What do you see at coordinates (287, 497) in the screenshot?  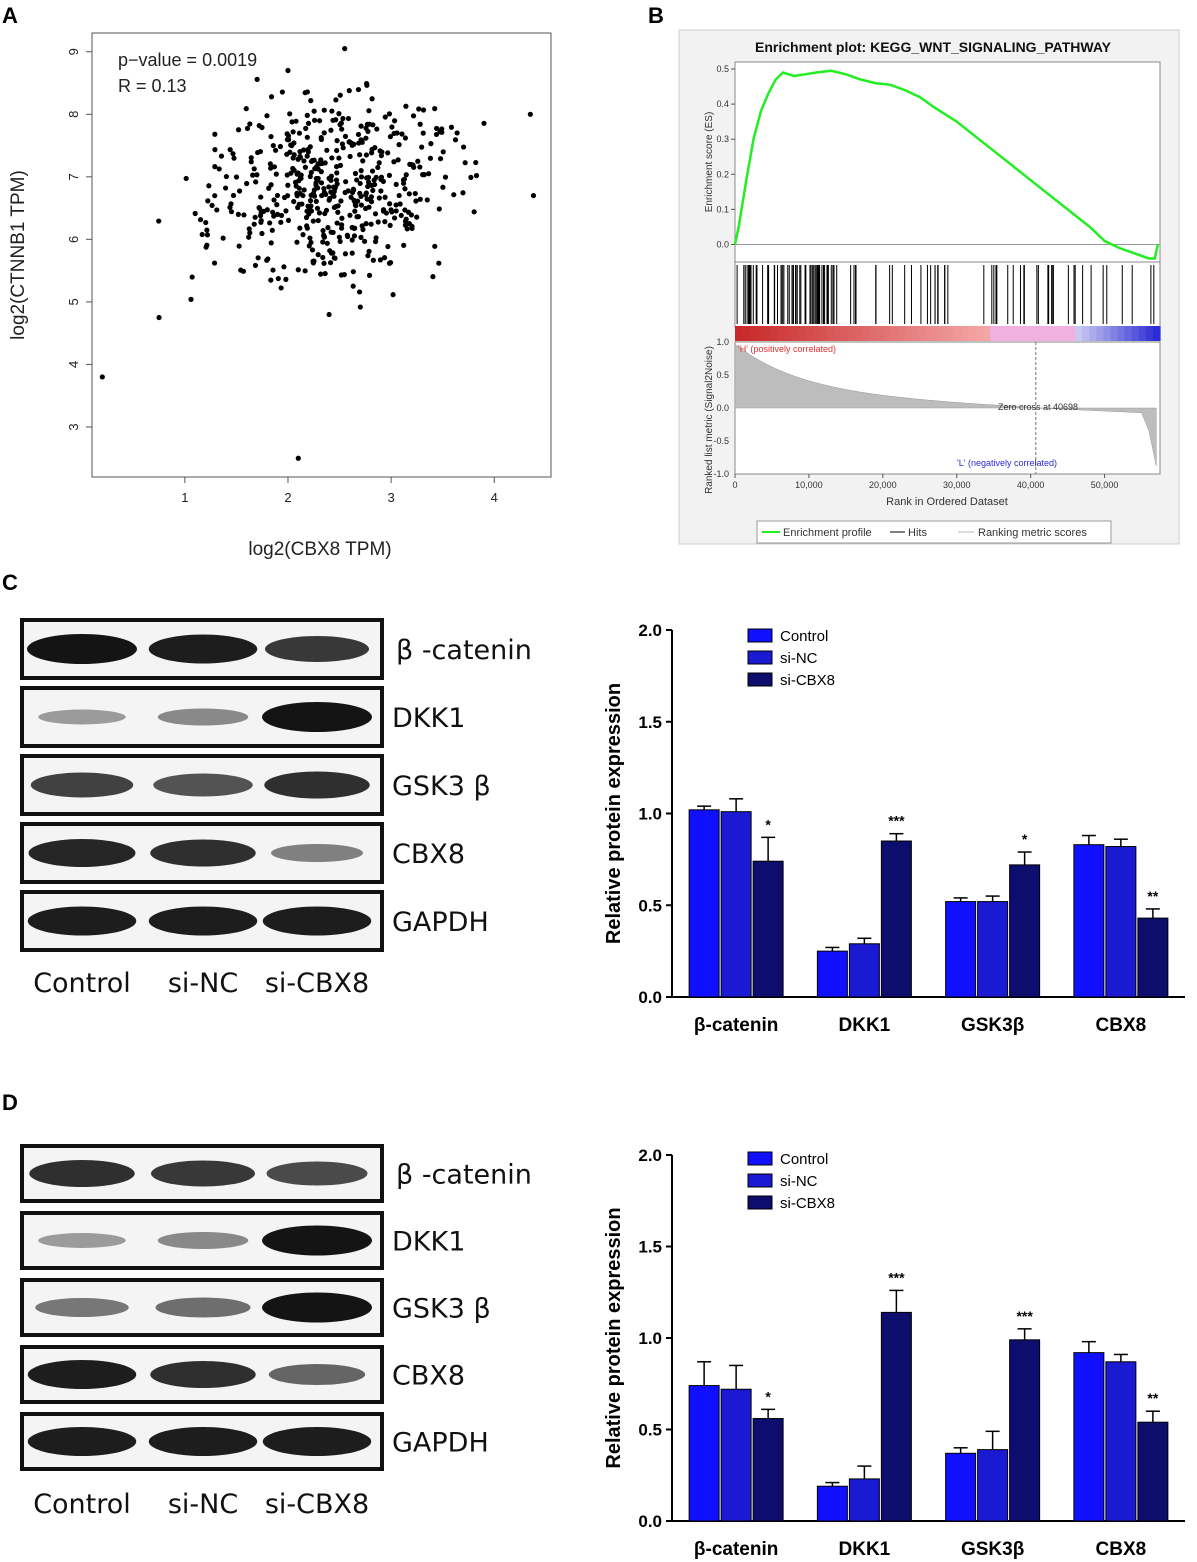 I see `x-tick-label: 2` at bounding box center [287, 497].